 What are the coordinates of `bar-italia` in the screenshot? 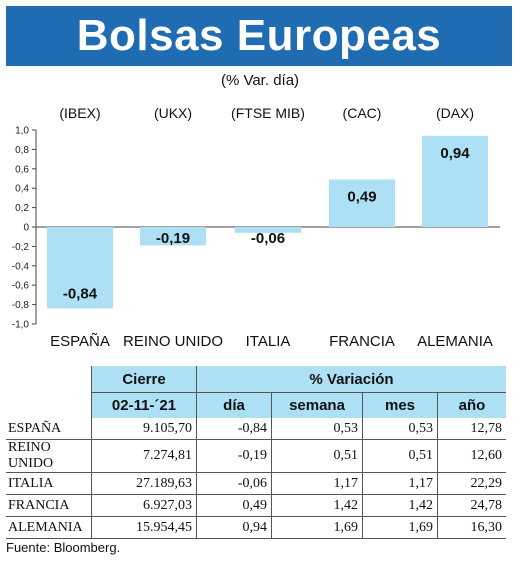 It's located at (268, 230).